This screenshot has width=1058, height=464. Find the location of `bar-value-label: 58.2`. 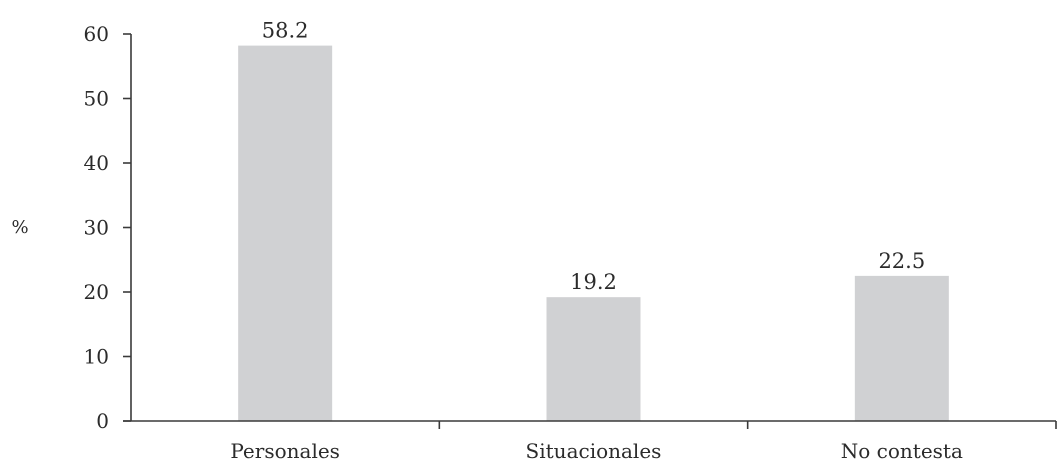

bar-value-label: 58.2 is located at coordinates (285, 31).